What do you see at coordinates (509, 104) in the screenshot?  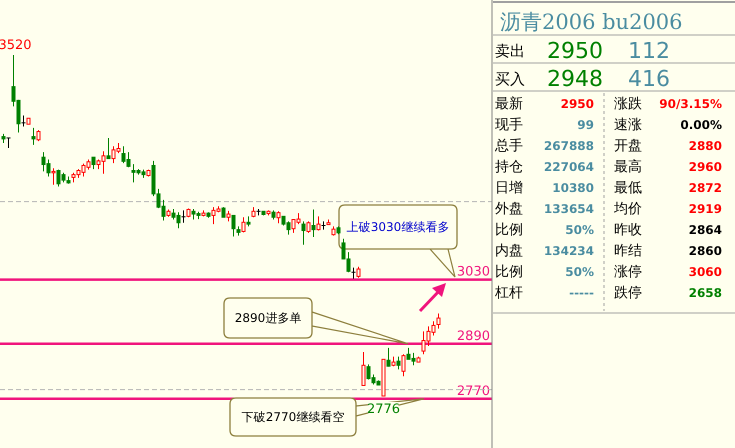 I see `text: 最新` at bounding box center [509, 104].